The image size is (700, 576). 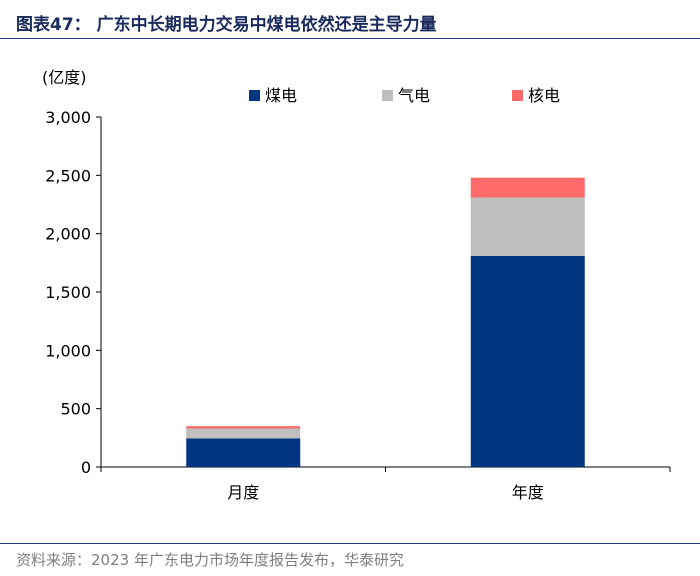 I want to click on y-axis: 0 500 1,000 1,500 2,000 2,500 3,000, so click(x=73, y=292).